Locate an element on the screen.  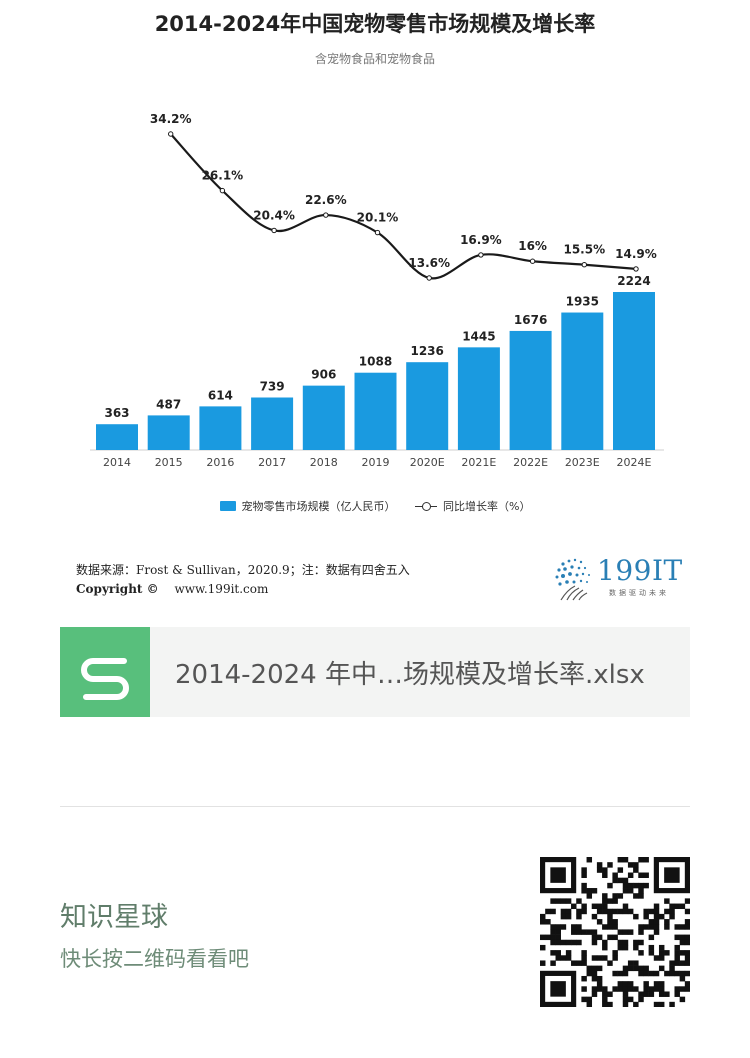
s-file-icon is located at coordinates (105, 672).